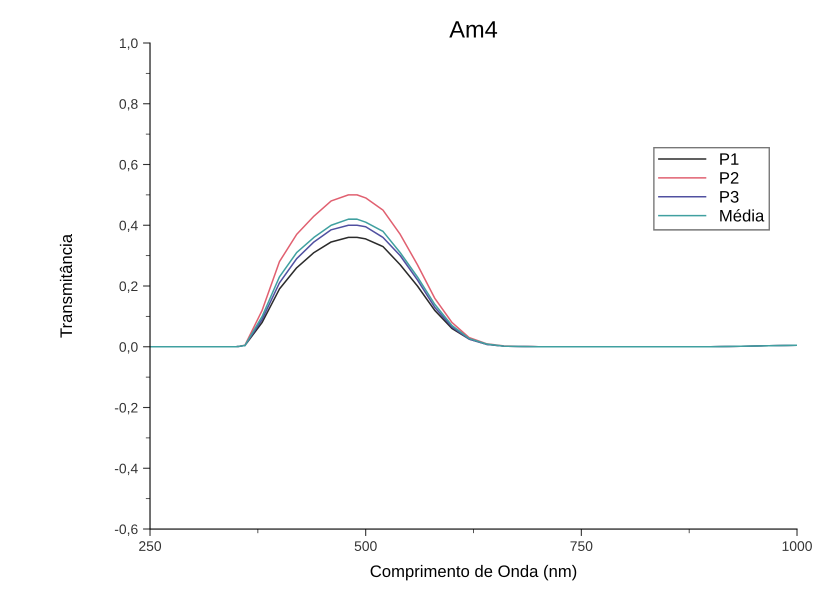  Describe the element at coordinates (128, 348) in the screenshot. I see `y-tick-label: 0,0` at that location.